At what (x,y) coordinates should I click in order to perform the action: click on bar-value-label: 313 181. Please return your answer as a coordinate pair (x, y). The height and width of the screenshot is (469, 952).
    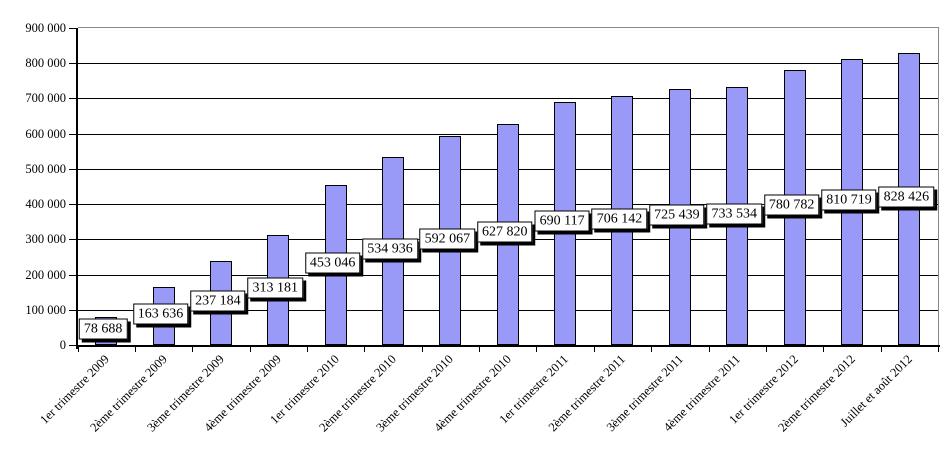
    Looking at the image, I should click on (275, 288).